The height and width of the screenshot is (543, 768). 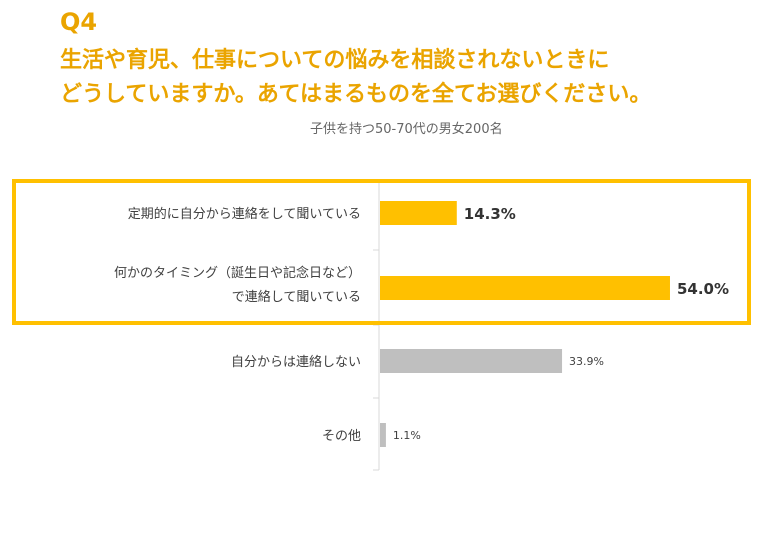 What do you see at coordinates (341, 436) in the screenshot?
I see `category-label-3-line-0: その他` at bounding box center [341, 436].